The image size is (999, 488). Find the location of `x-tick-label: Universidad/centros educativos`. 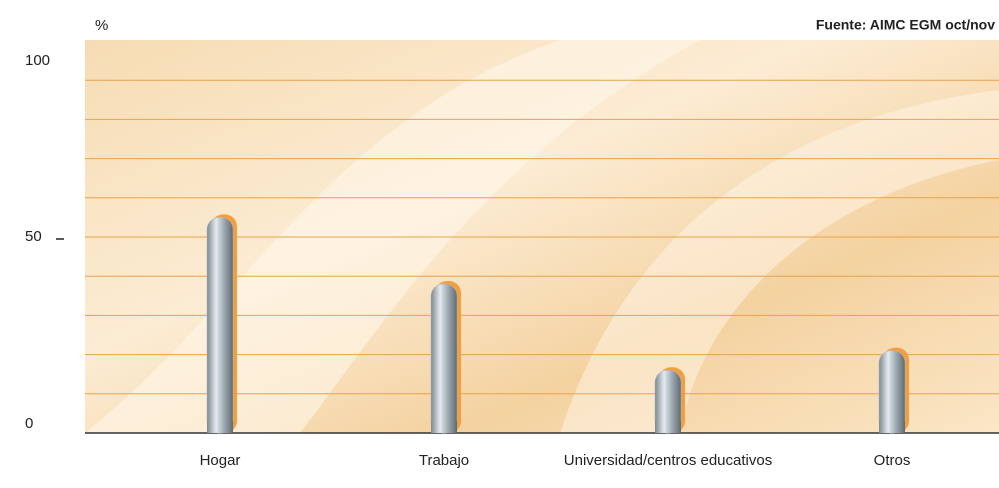

x-tick-label: Universidad/centros educativos is located at coordinates (668, 460).